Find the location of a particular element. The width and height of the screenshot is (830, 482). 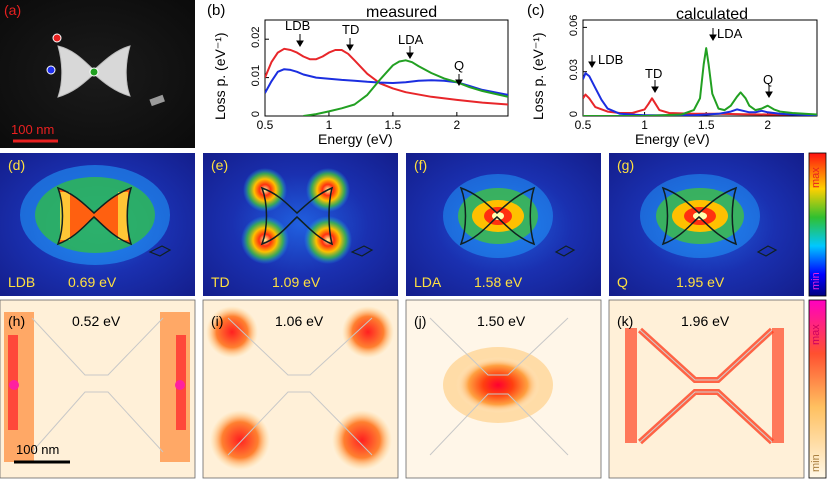

arrowhead-td-b is located at coordinates (350, 47).